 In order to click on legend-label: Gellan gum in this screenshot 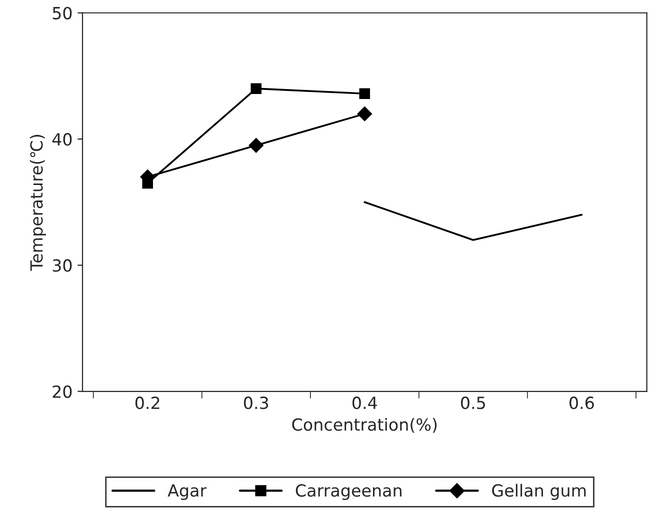, I will do `click(539, 492)`.